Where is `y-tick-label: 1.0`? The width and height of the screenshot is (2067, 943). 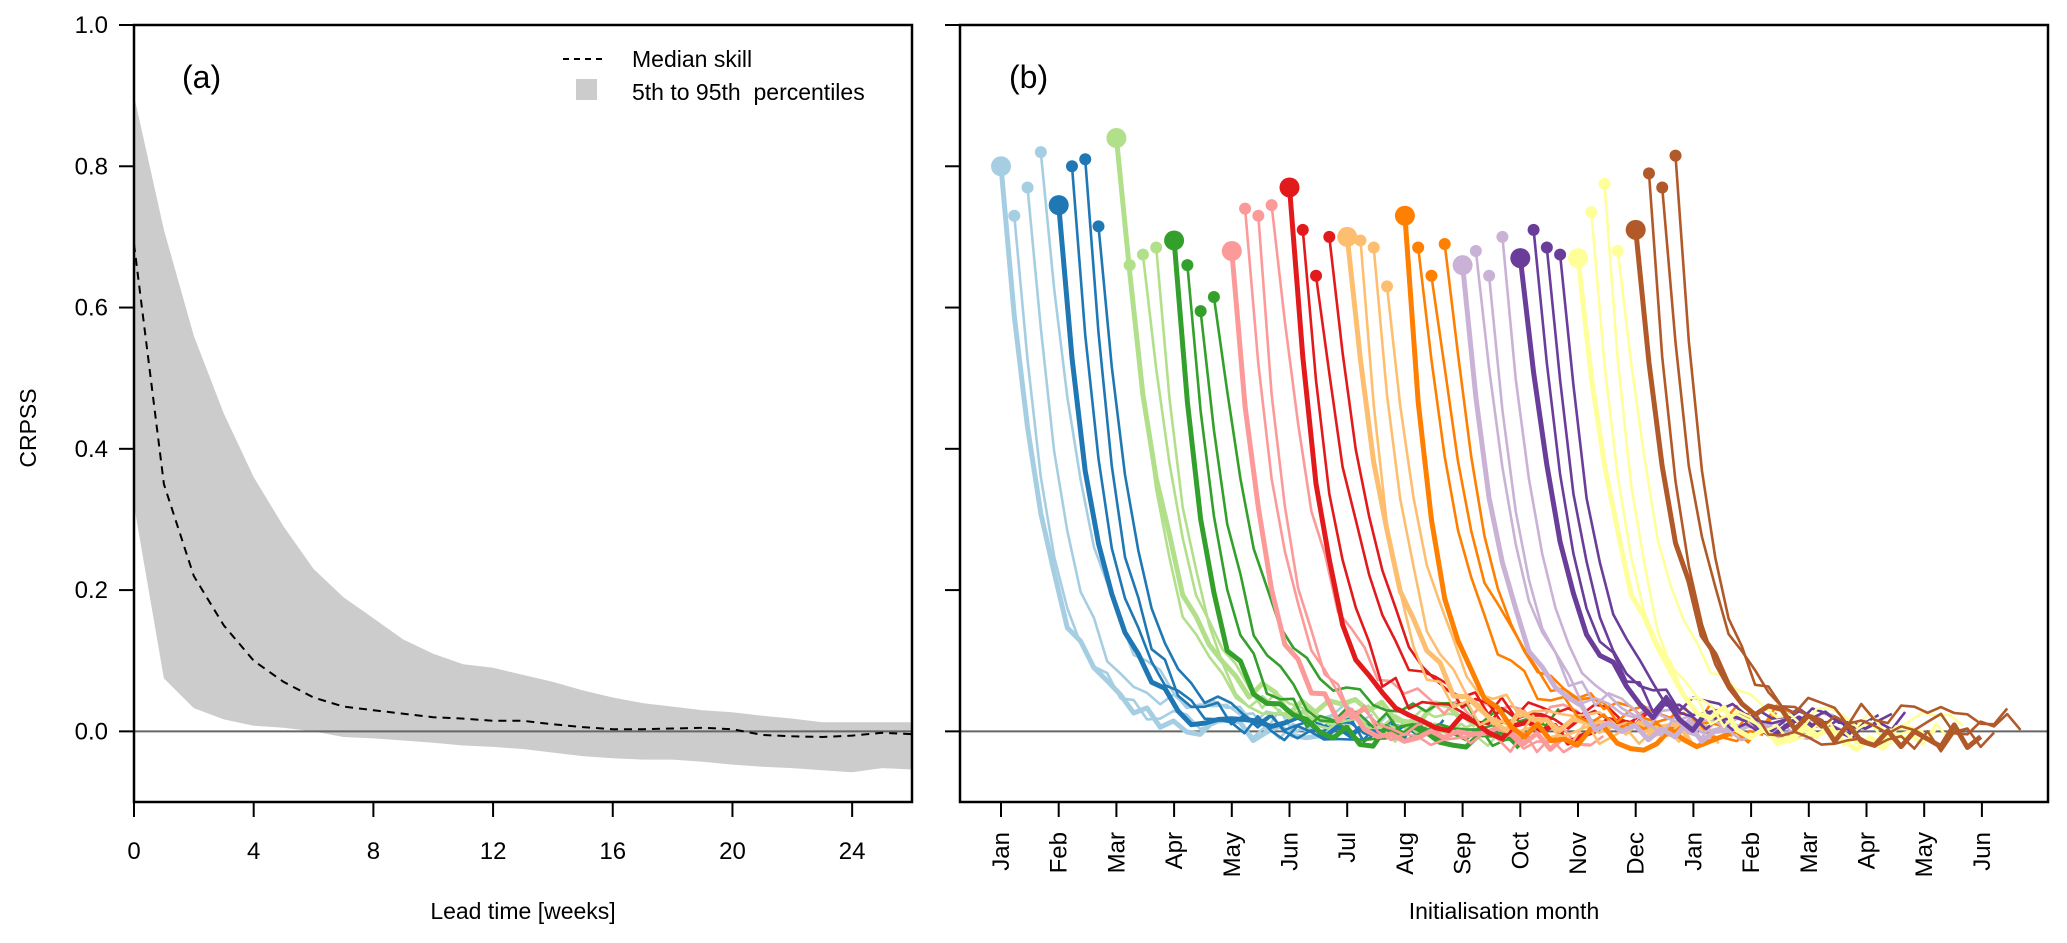
y-tick-label: 1.0 is located at coordinates (91, 25).